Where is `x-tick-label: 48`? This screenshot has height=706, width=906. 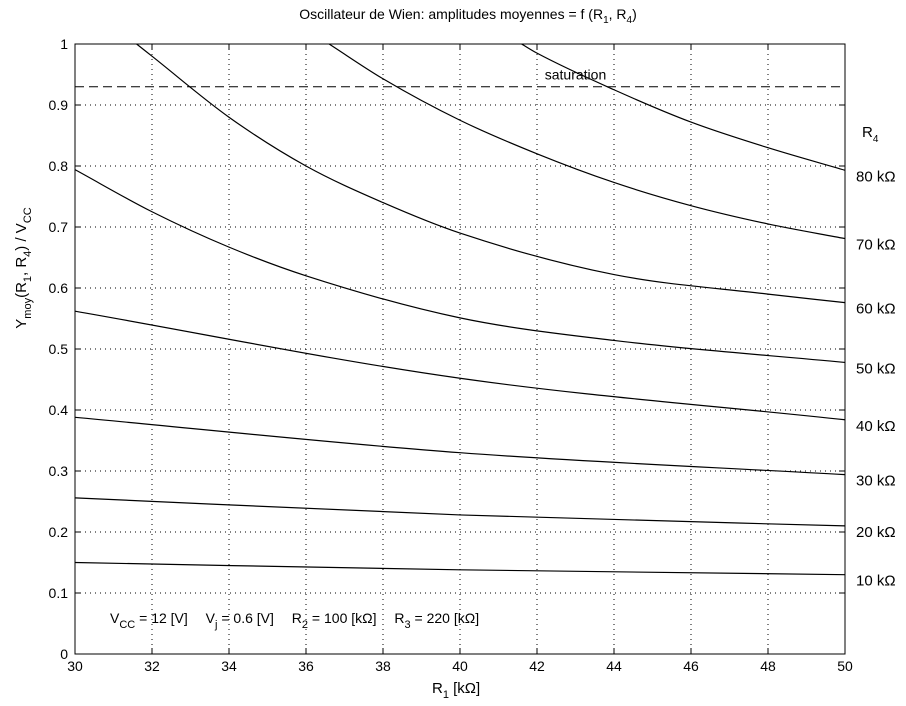
x-tick-label: 48 is located at coordinates (768, 666).